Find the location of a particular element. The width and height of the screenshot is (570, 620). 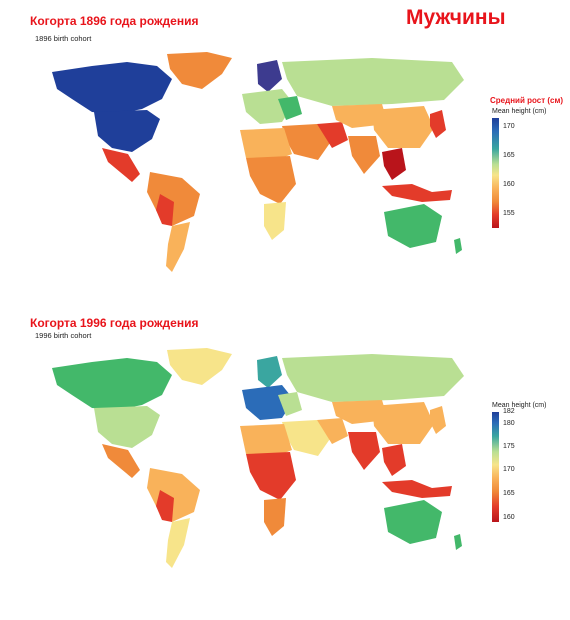

map1-europe-east is located at coordinates (290, 108).